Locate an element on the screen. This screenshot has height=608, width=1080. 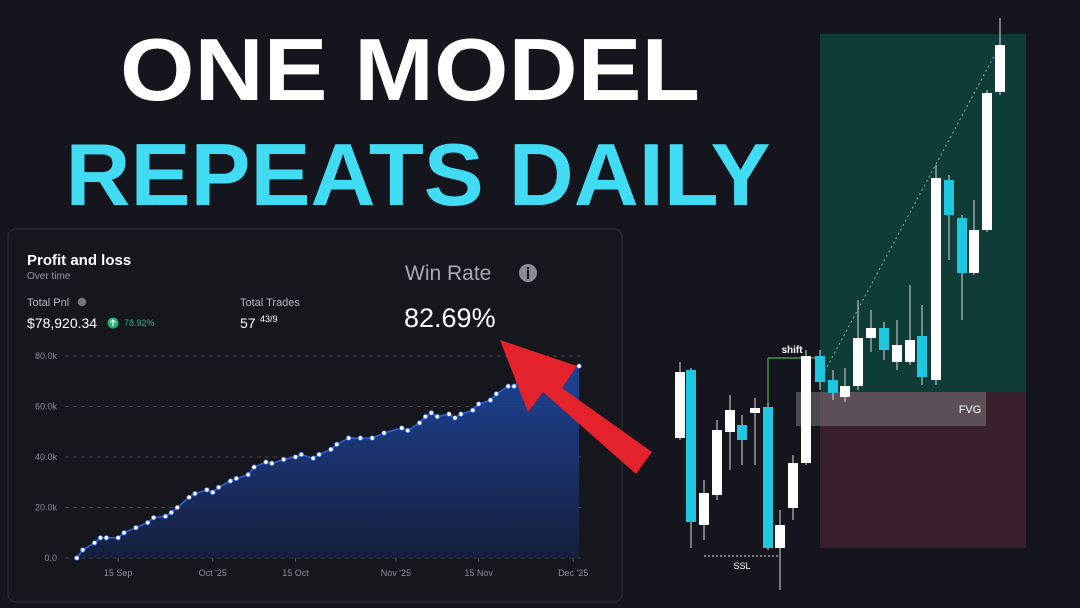
y-tick-label: 0.0 is located at coordinates (50, 558).